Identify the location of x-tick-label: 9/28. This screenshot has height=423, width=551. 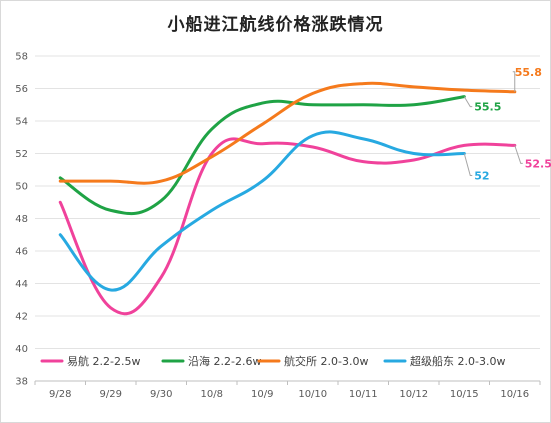
(60, 394).